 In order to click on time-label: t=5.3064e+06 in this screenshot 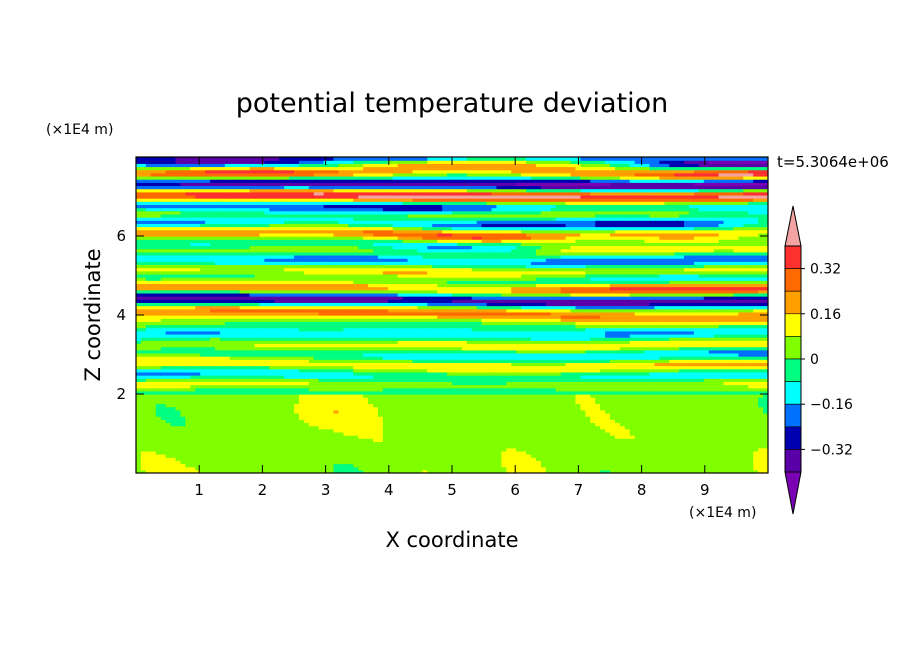, I will do `click(833, 162)`.